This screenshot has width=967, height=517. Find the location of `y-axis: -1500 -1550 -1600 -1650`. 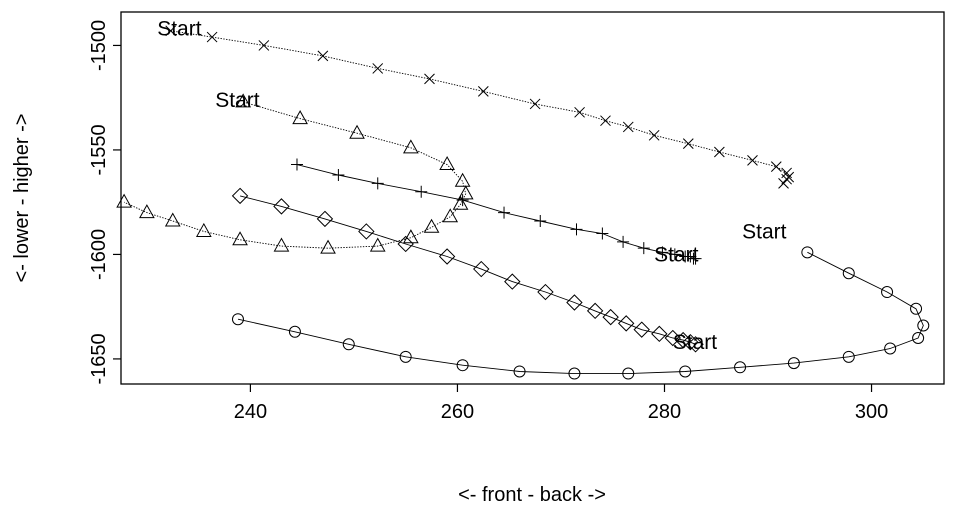

y-axis: -1500 -1550 -1600 -1650 is located at coordinates (104, 202).